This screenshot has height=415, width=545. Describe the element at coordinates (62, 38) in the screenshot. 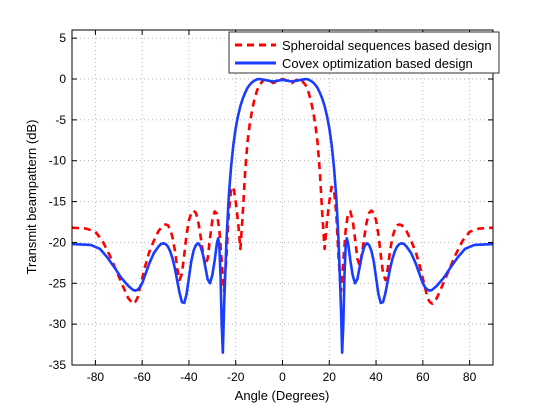

I see `y-tick-label: 5` at that location.